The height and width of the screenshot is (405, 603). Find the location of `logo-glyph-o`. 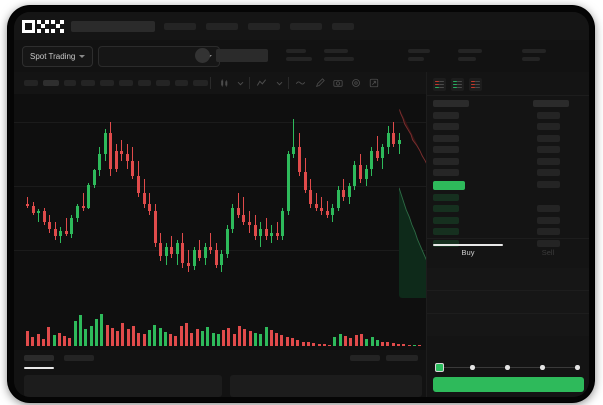

logo-glyph-o is located at coordinates (28, 26).